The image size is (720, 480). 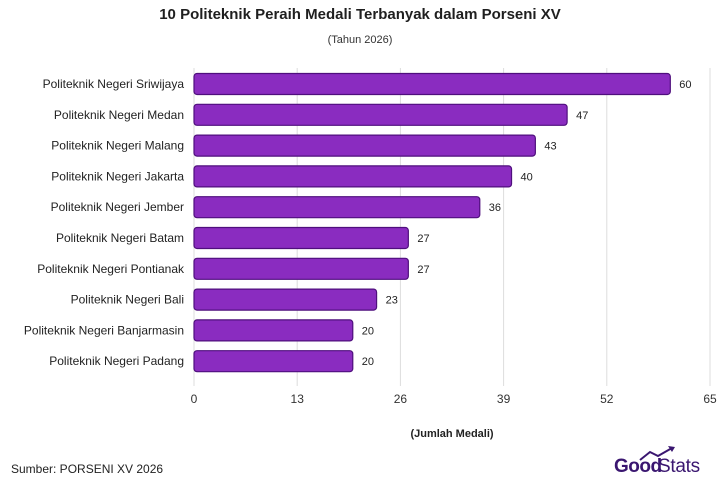 I want to click on logo-trend-icon, so click(x=657, y=453).